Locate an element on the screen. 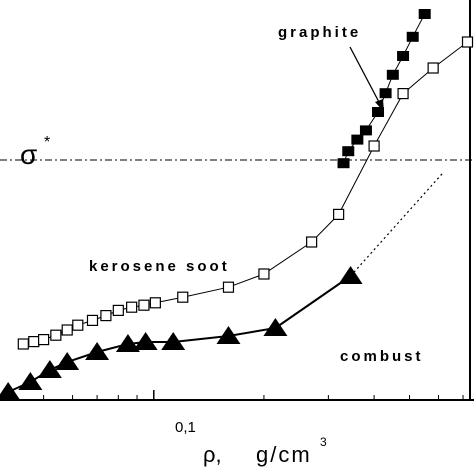 This screenshot has height=474, width=474. series-label-graphite: graphite is located at coordinates (319, 32).